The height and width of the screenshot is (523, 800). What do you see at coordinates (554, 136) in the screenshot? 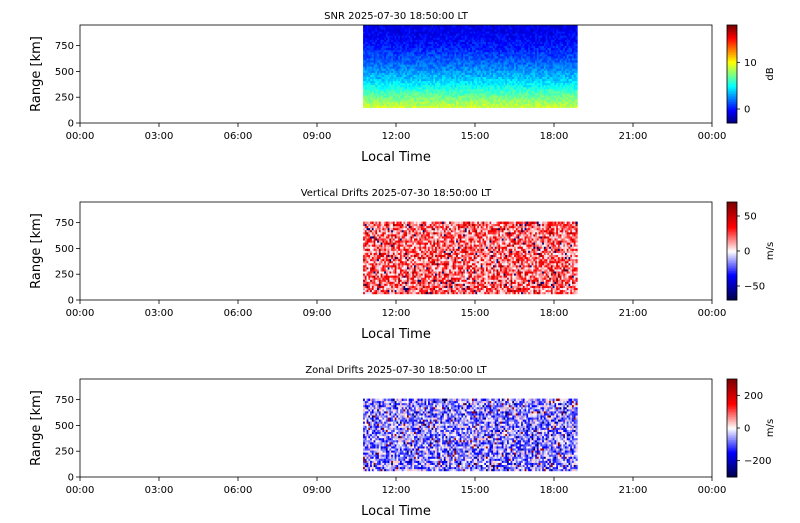
I see `x-tick-label: 18:00` at bounding box center [554, 136].